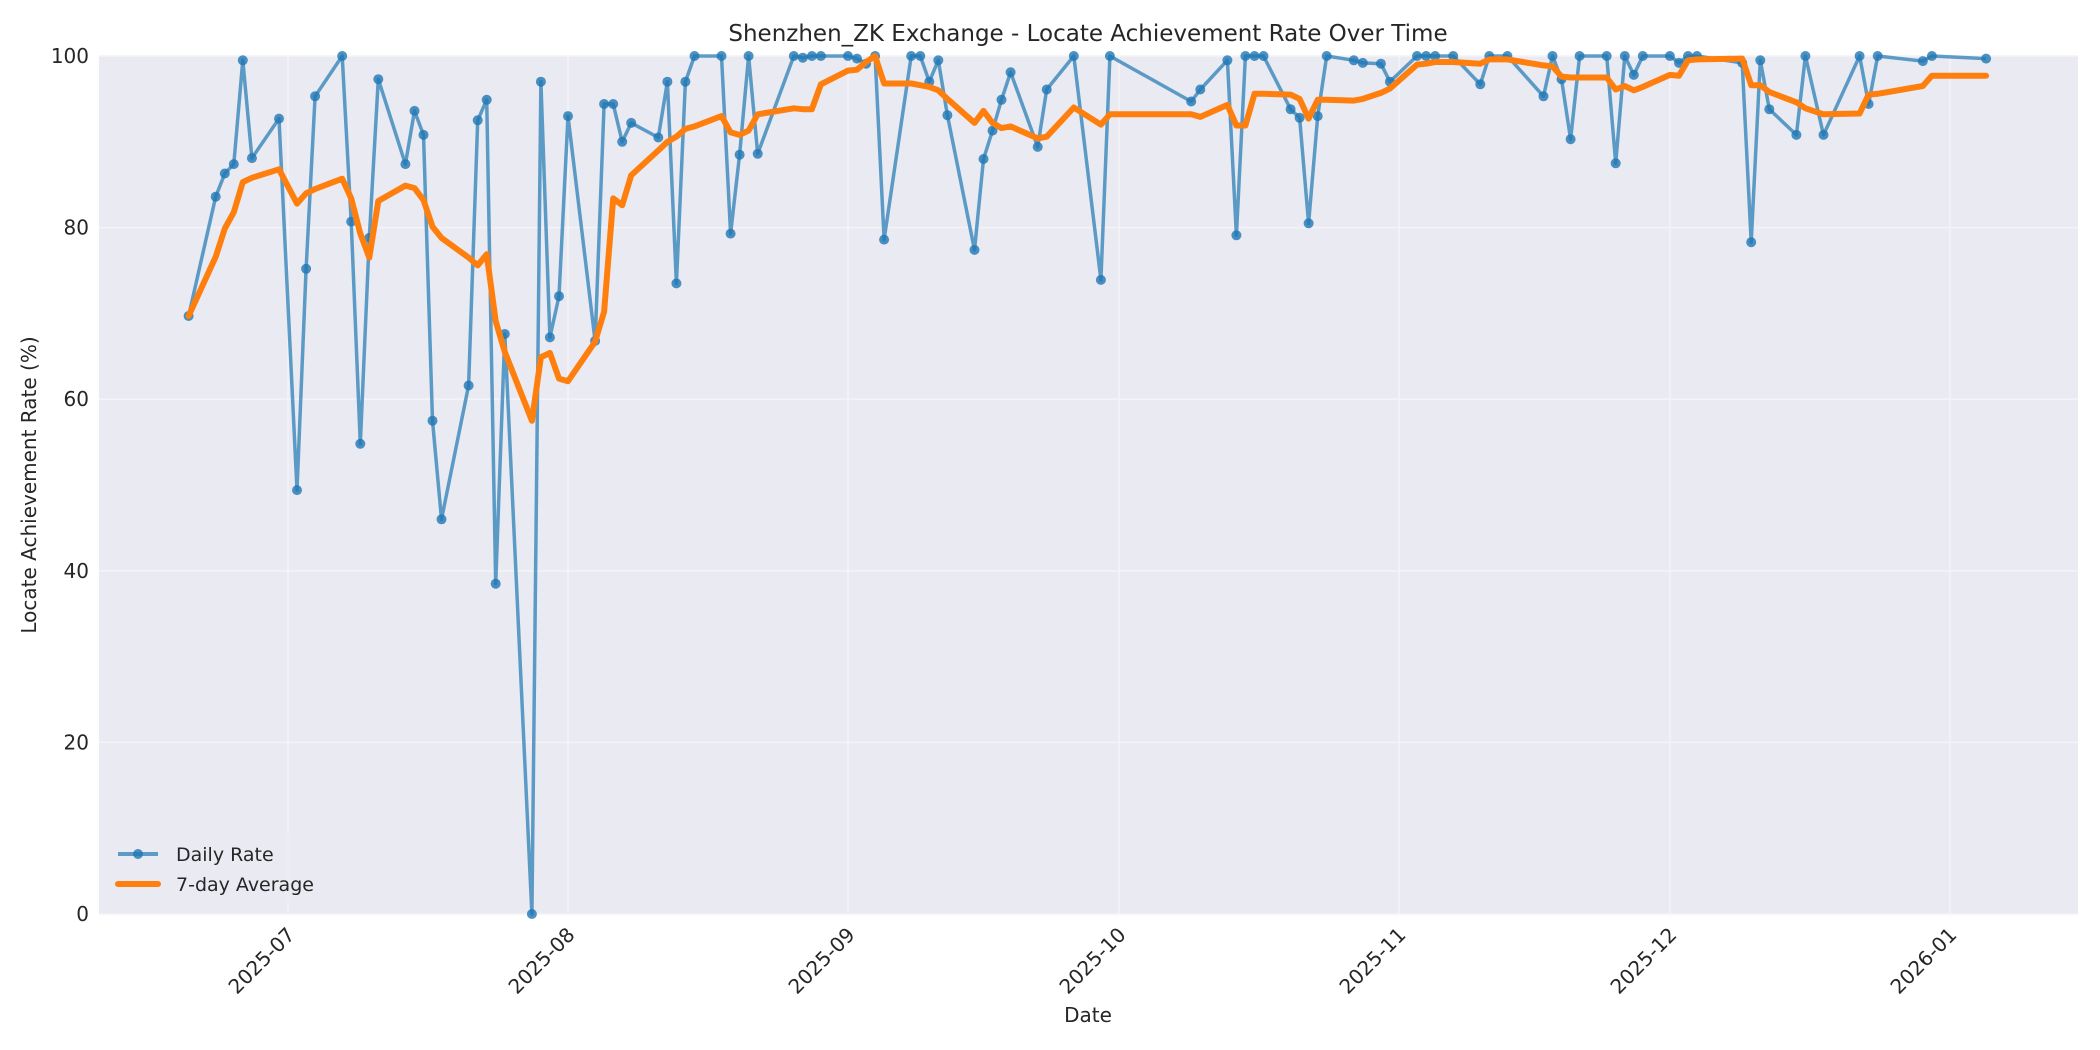 The height and width of the screenshot is (1050, 2100). I want to click on y-axis-label: Locate Achievement Rate (%), so click(29, 484).